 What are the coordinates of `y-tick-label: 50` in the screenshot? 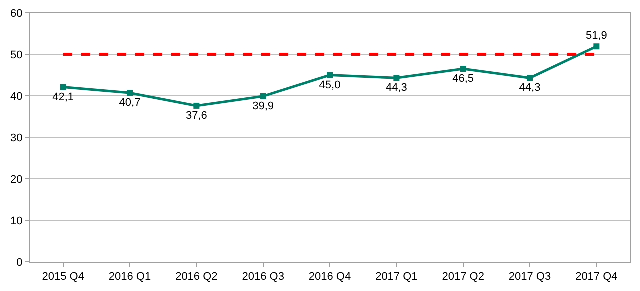 It's located at (16, 55).